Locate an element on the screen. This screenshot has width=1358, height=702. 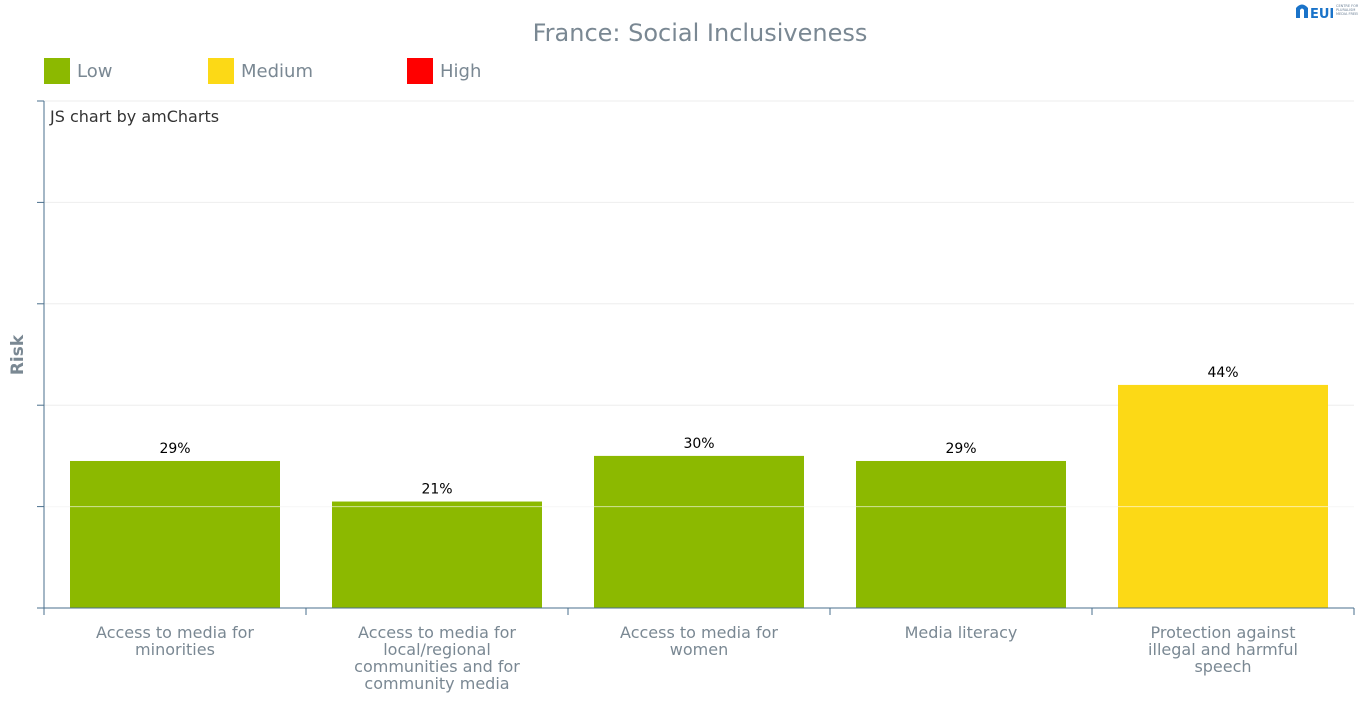
x-tick-label: local/regional is located at coordinates (437, 649).